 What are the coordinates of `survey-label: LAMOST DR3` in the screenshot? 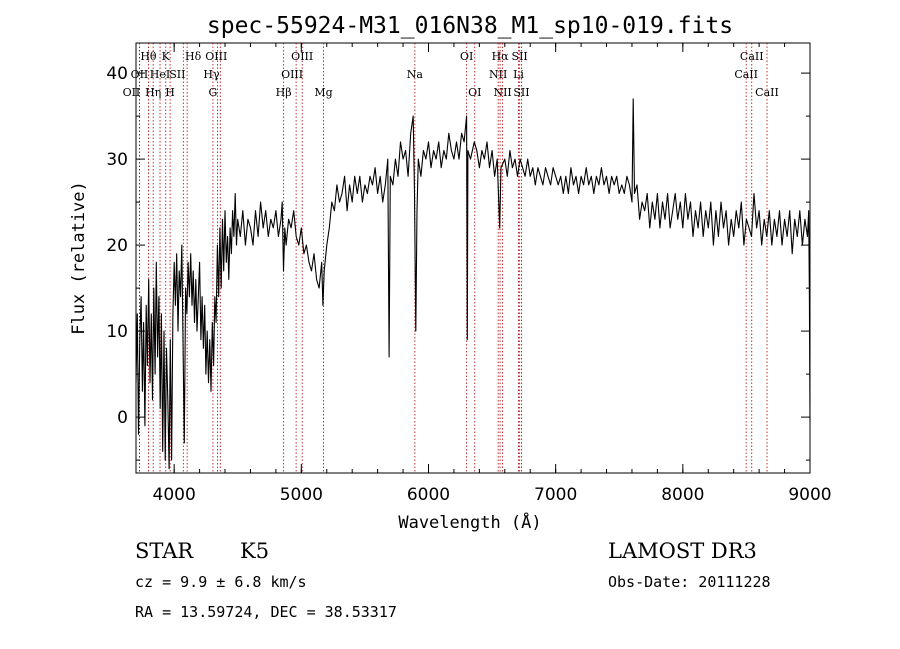 It's located at (682, 551).